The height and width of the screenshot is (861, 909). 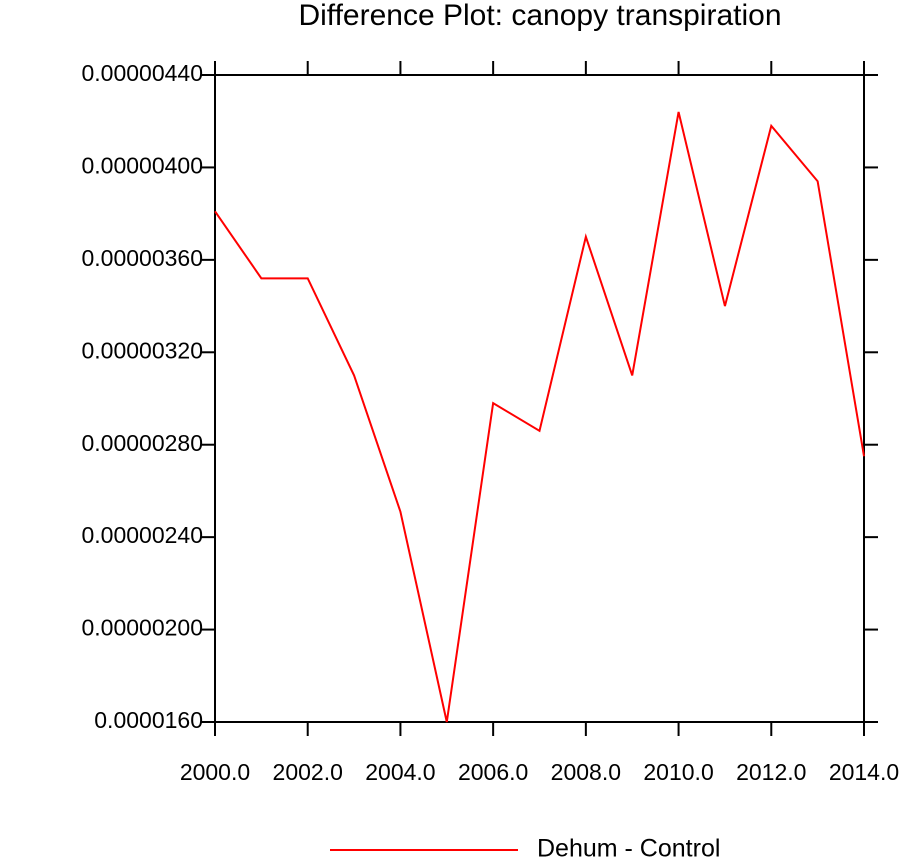 I want to click on chart-title: Difference Plot: canopy transpiration, so click(x=539, y=16).